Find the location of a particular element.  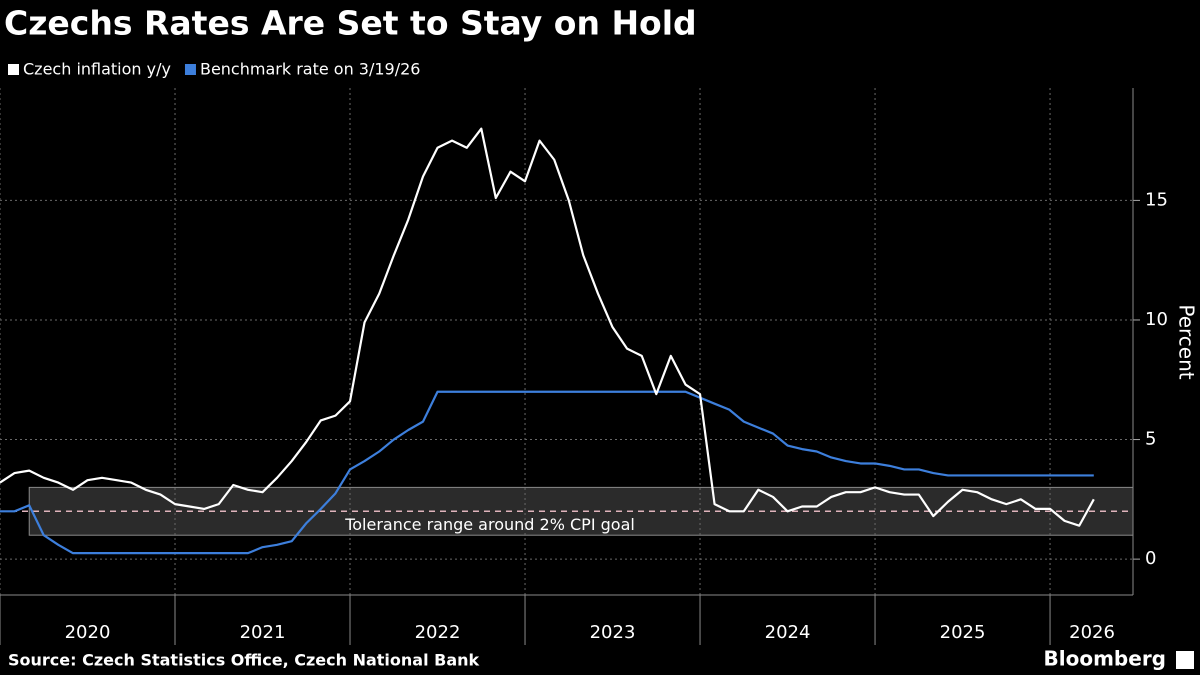

legend-label: Czech inflation y/y is located at coordinates (97, 69).